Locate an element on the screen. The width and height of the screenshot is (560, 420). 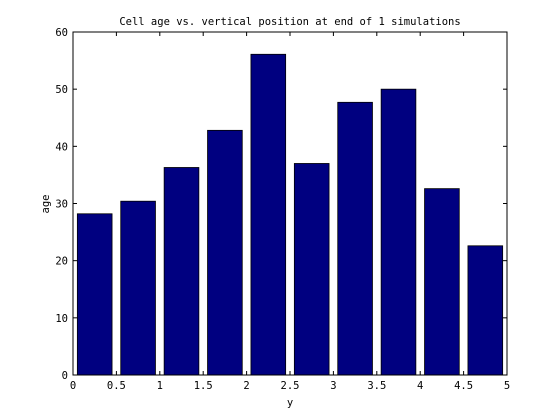
x-tick-label-5: 2.5 is located at coordinates (290, 386).